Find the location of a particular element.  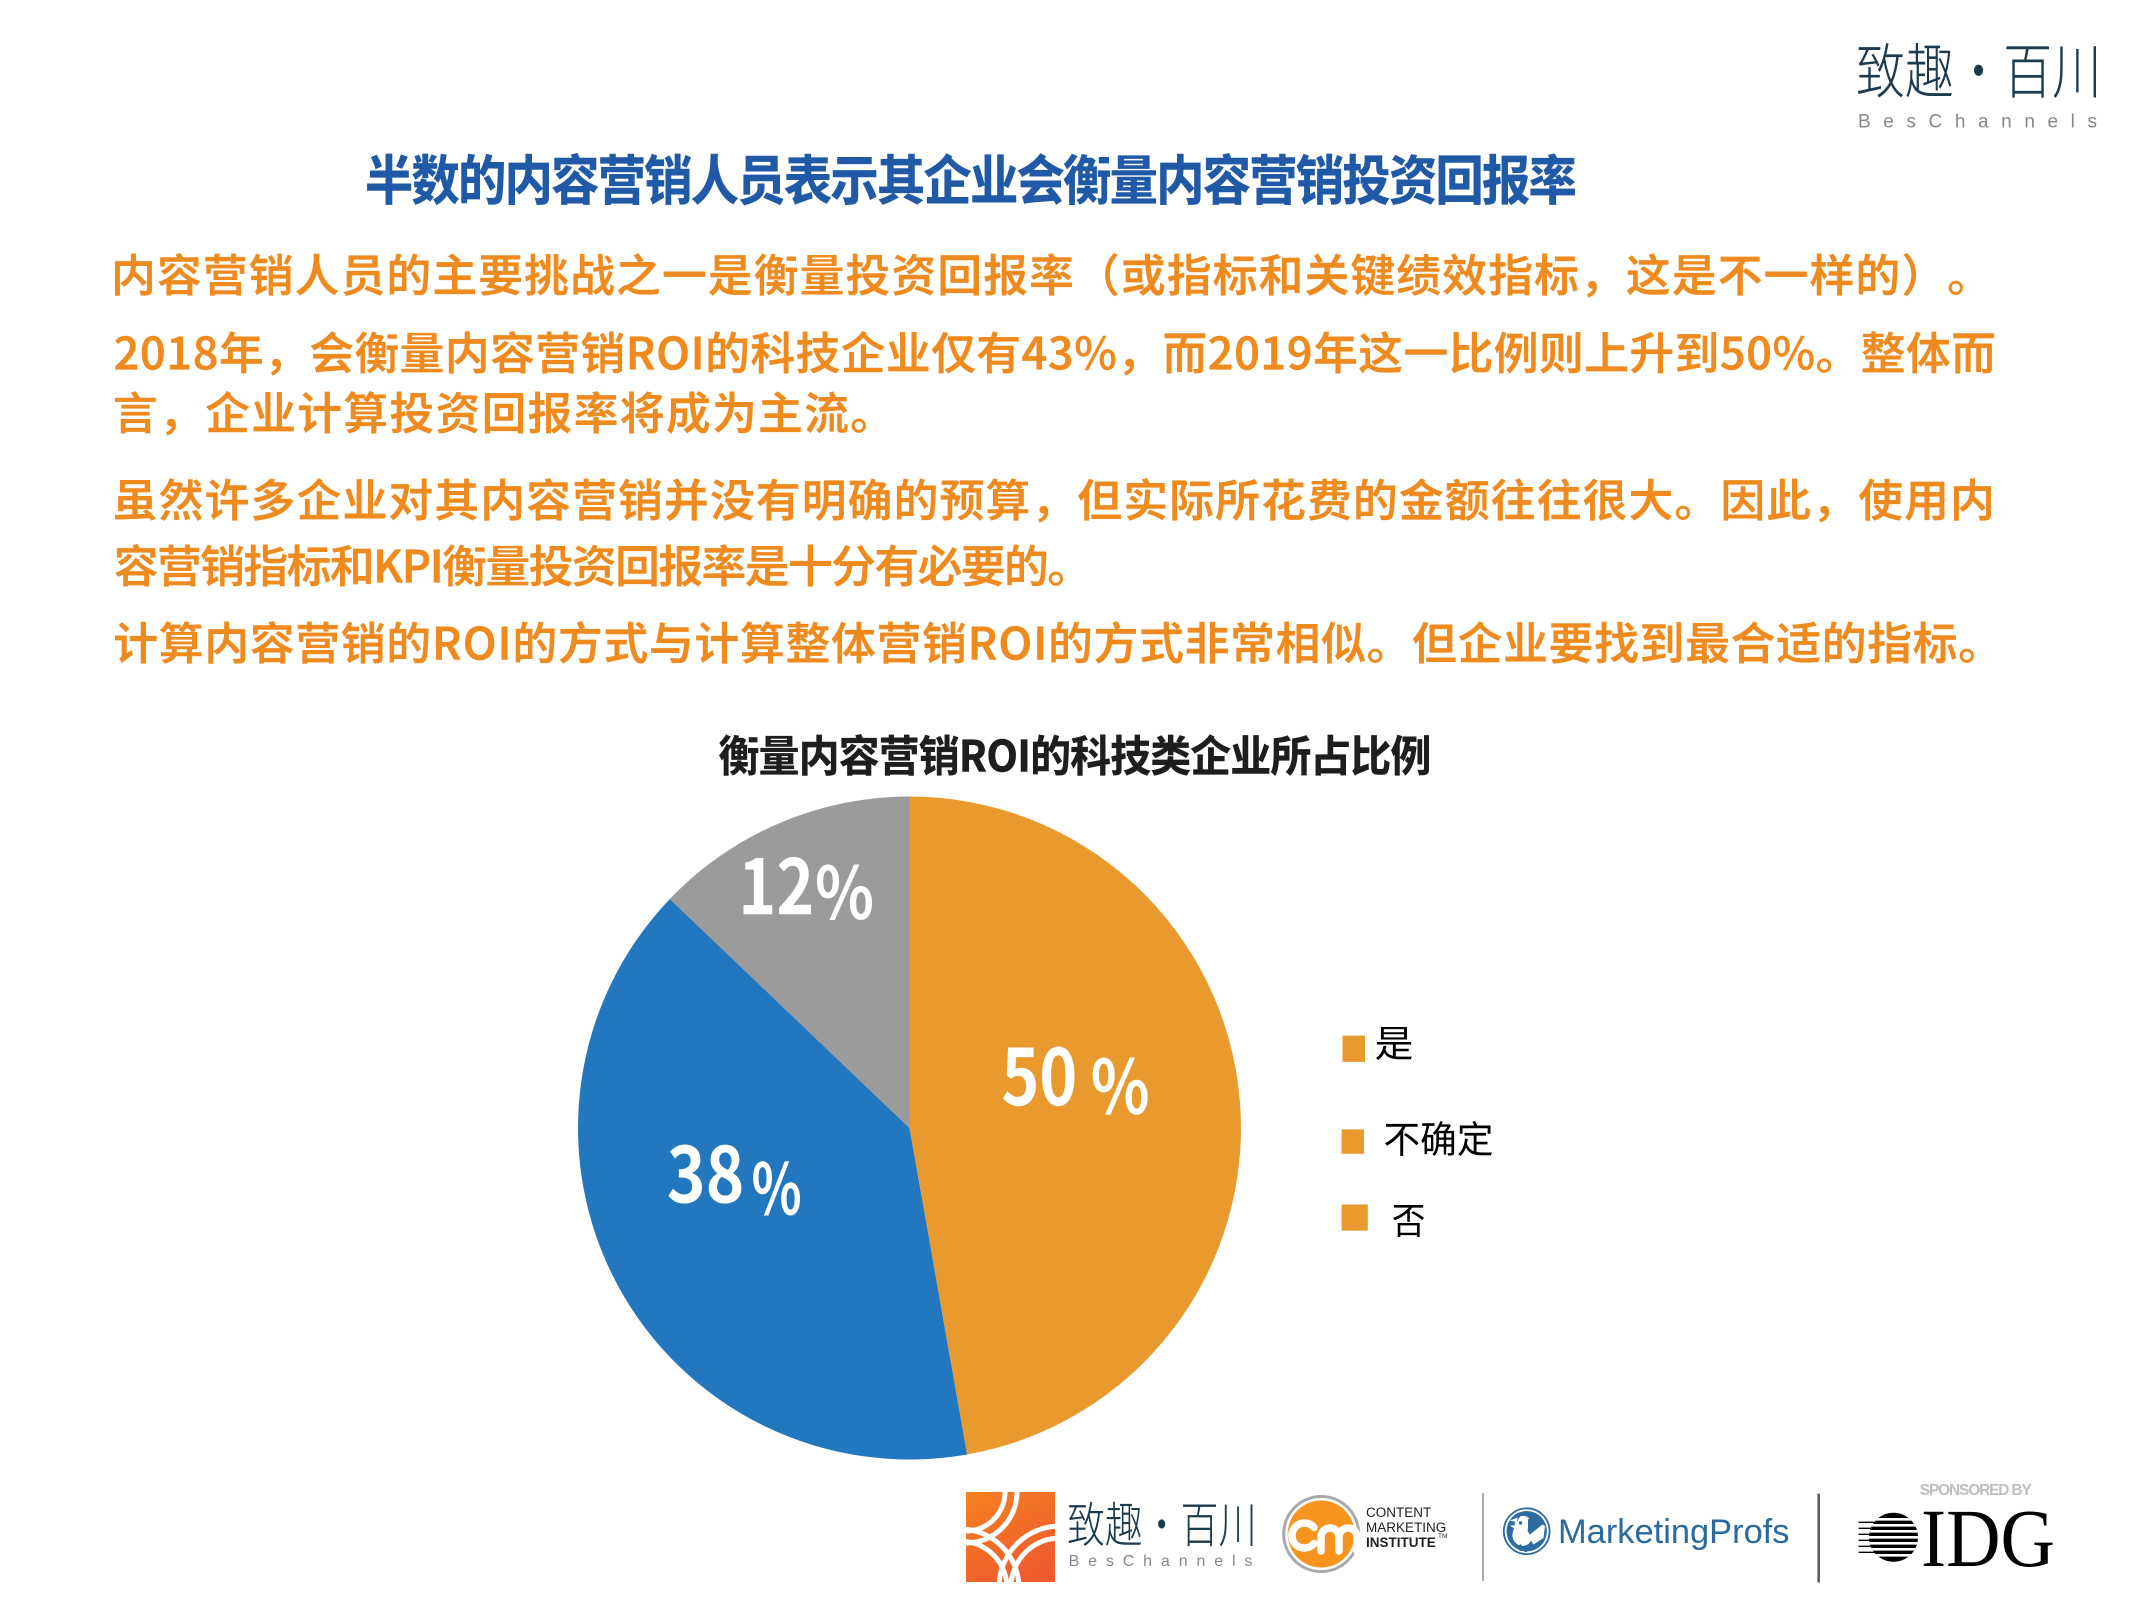

svg-text: INSTITUTE is located at coordinates (1401, 1542).